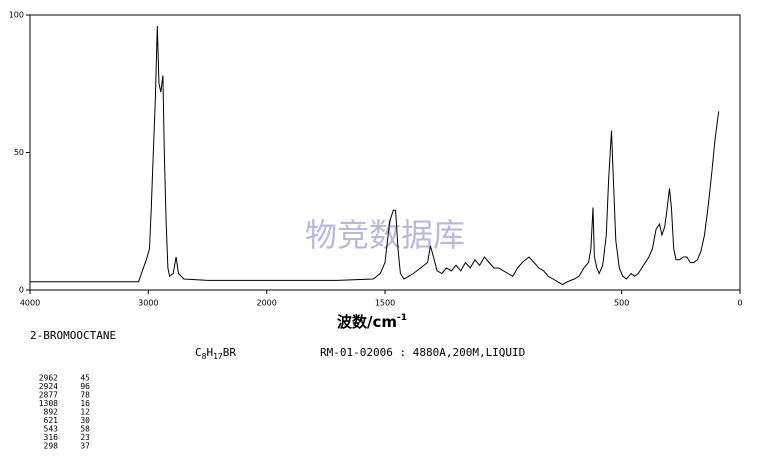 The width and height of the screenshot is (765, 471). I want to click on formula-sub: 17, so click(218, 356).